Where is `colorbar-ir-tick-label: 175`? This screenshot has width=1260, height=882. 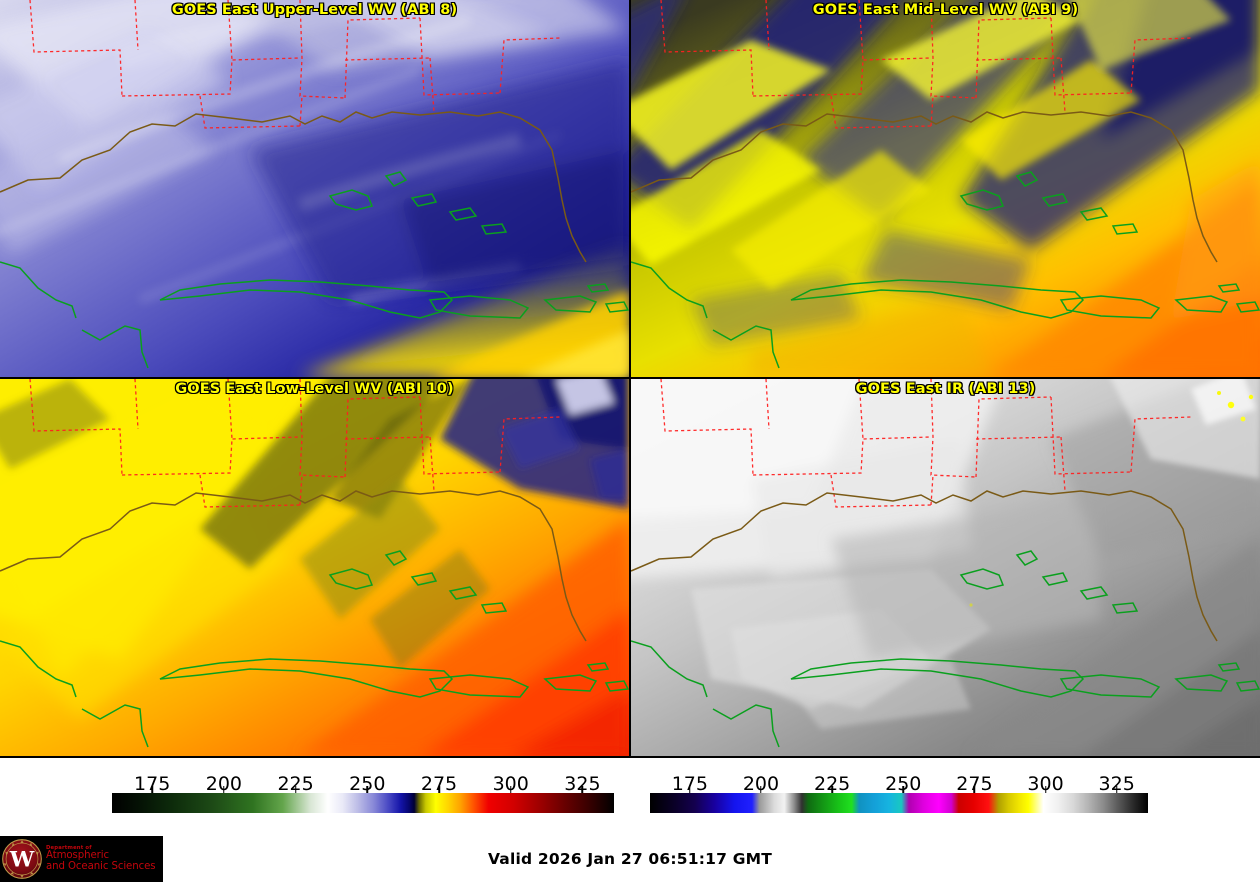 colorbar-ir-tick-label: 175 is located at coordinates (689, 784).